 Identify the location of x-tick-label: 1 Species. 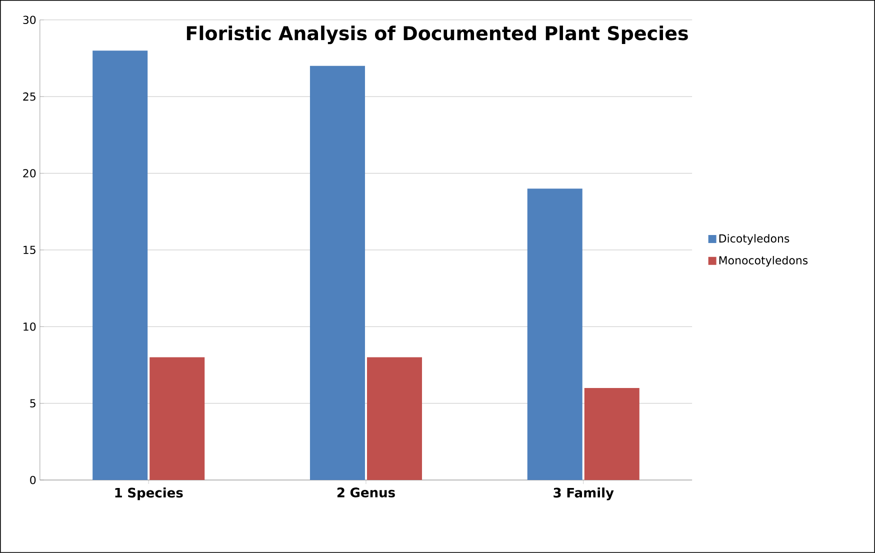
(149, 494).